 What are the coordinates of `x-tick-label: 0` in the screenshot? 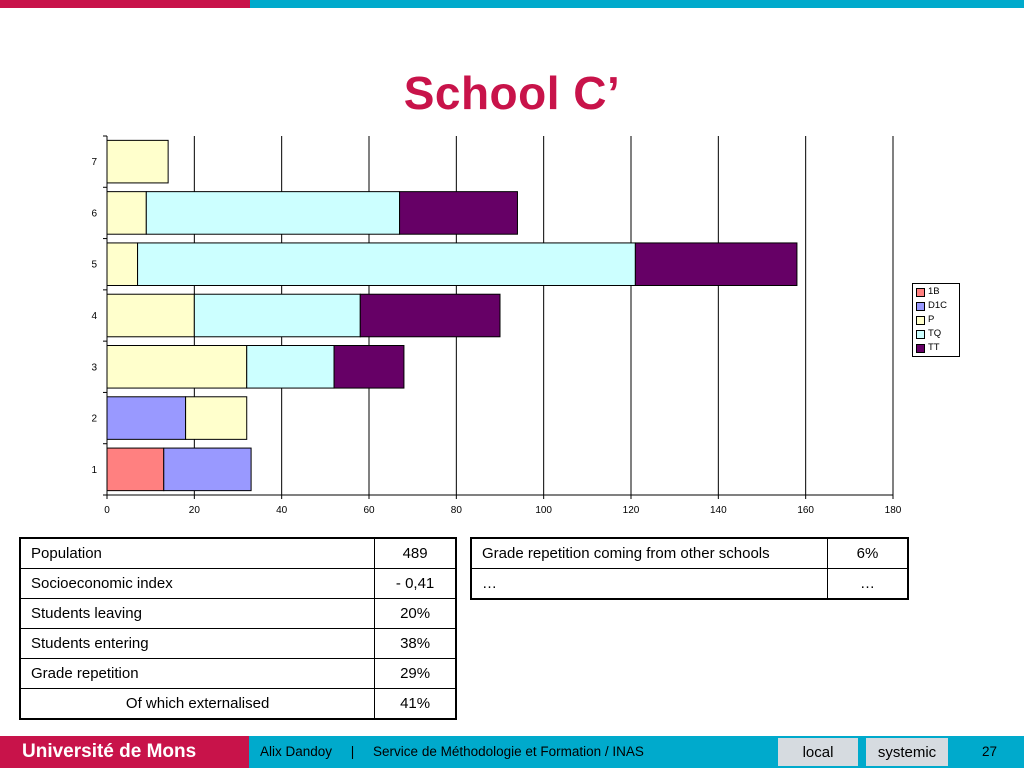 It's located at (107, 510).